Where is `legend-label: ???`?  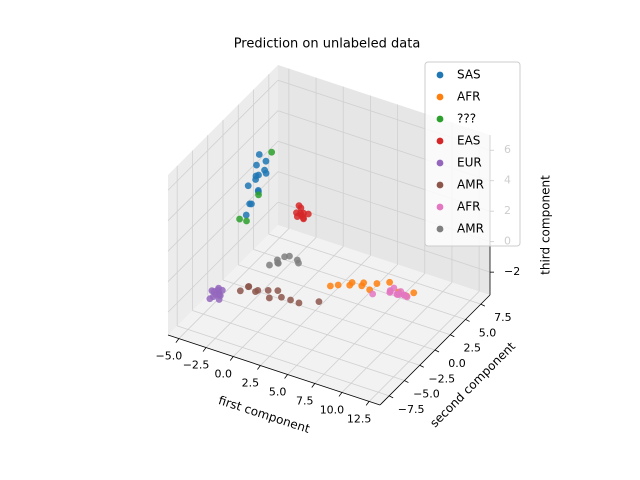
legend-label: ??? is located at coordinates (466, 119).